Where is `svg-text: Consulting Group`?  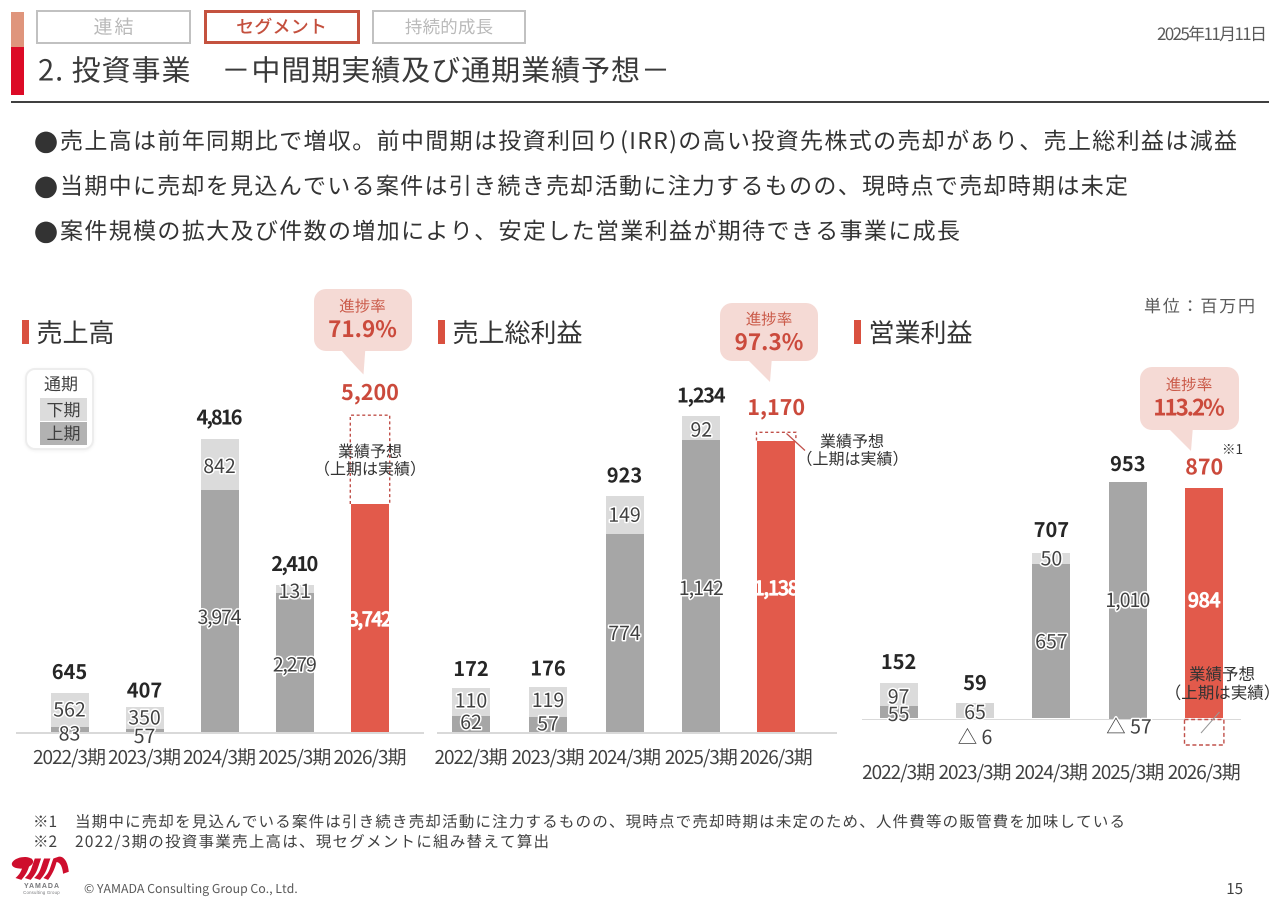
svg-text: Consulting Group is located at coordinates (41, 892).